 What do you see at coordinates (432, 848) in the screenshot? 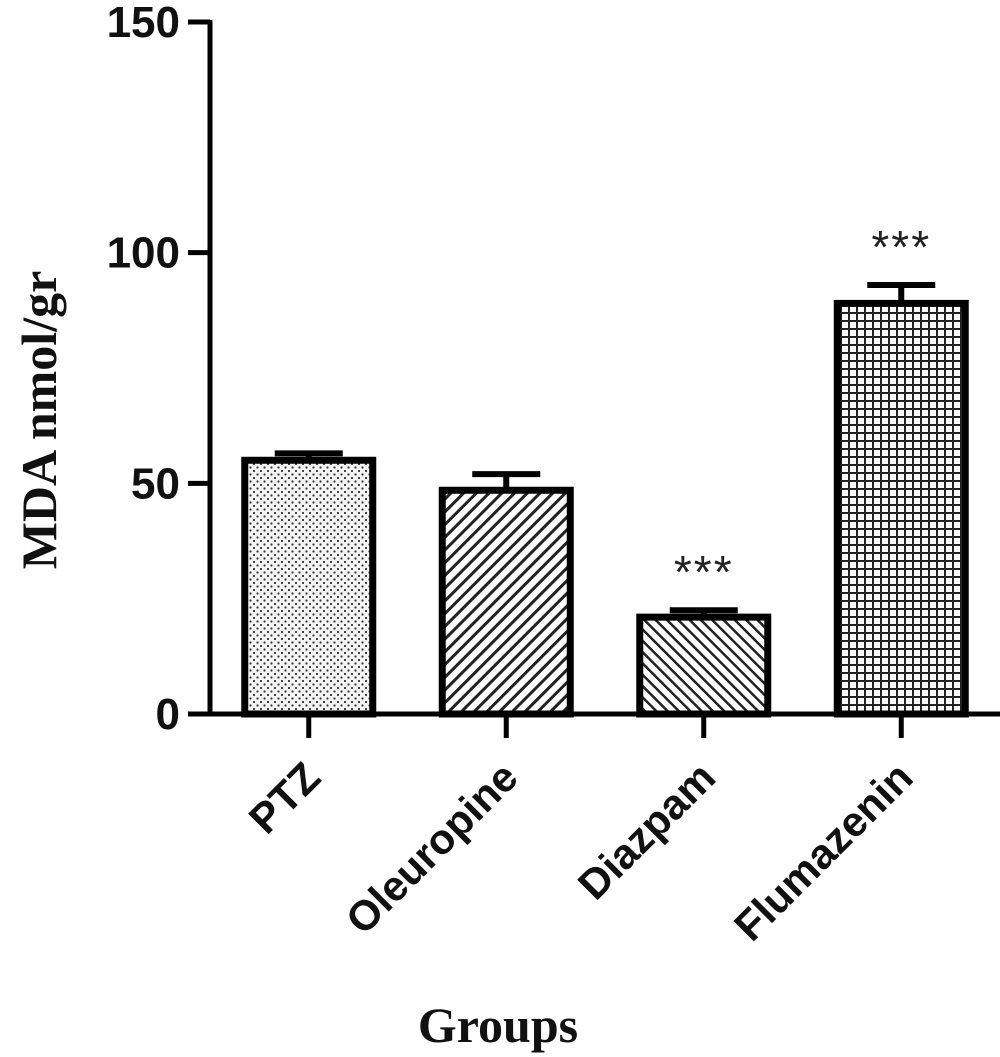
I see `x-tick-label: Oleuropine` at bounding box center [432, 848].